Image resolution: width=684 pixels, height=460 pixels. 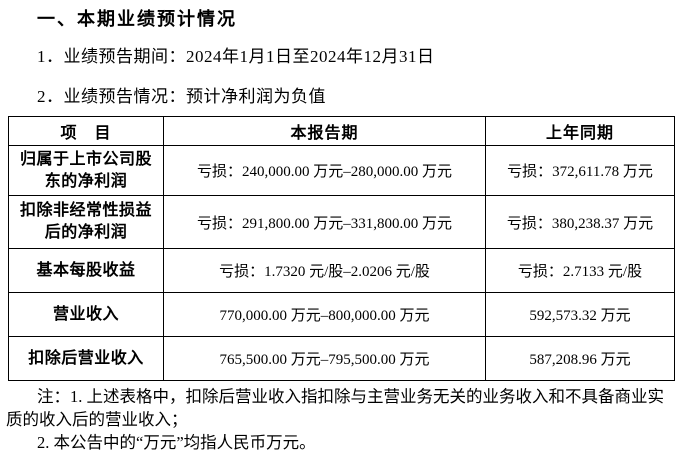 What do you see at coordinates (324, 314) in the screenshot?
I see `cell-revenue-current: 770,000.00 万元–800,000.00 万元` at bounding box center [324, 314].